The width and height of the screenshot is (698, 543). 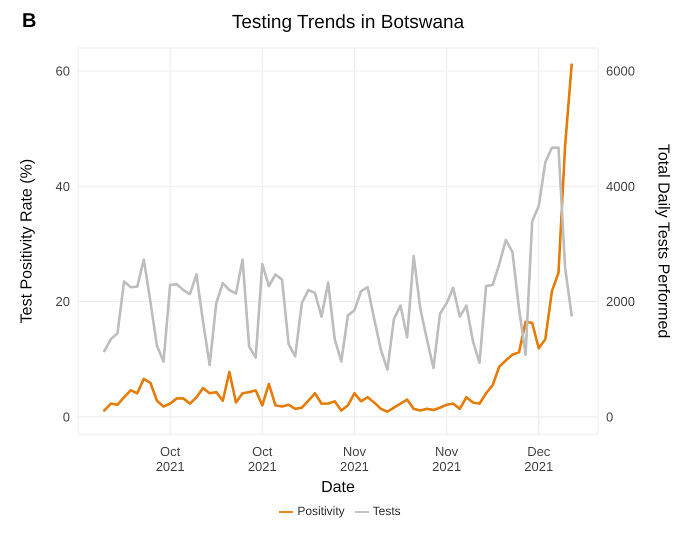 What do you see at coordinates (66, 416) in the screenshot?
I see `y-tick-label: 0` at bounding box center [66, 416].